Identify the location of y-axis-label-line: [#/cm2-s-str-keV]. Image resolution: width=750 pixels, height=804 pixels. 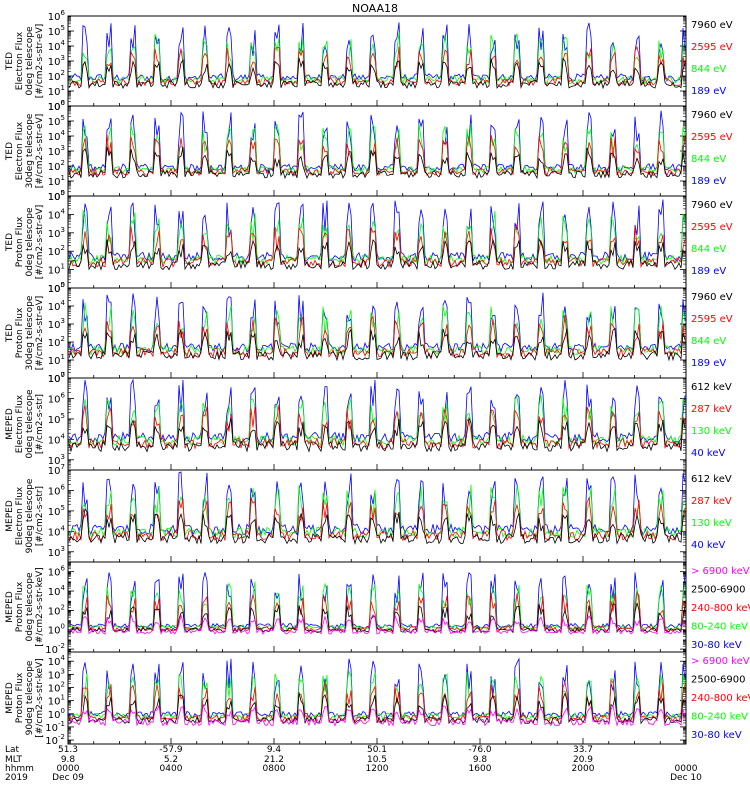
(40, 606).